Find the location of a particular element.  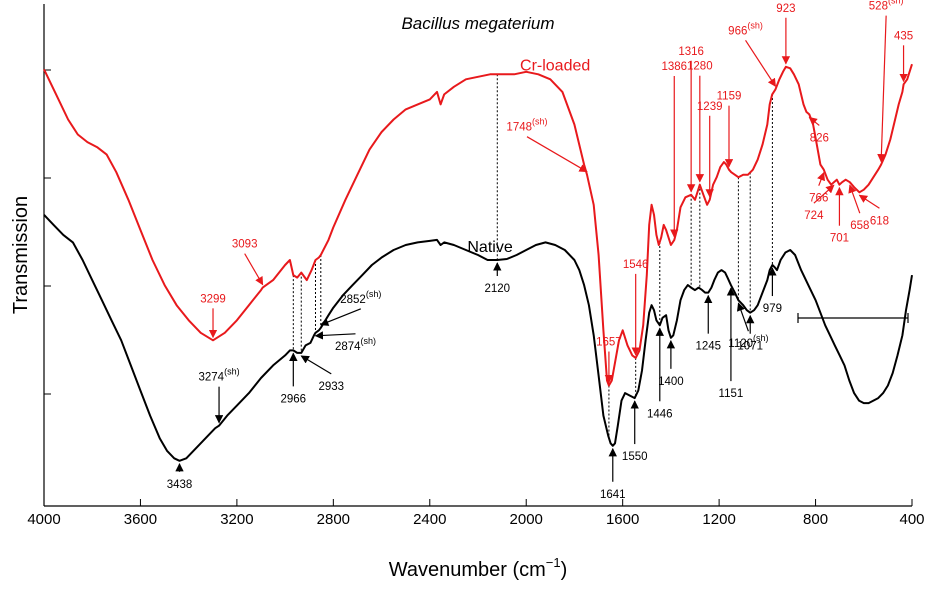

peak-label-value: 1446 is located at coordinates (660, 414).